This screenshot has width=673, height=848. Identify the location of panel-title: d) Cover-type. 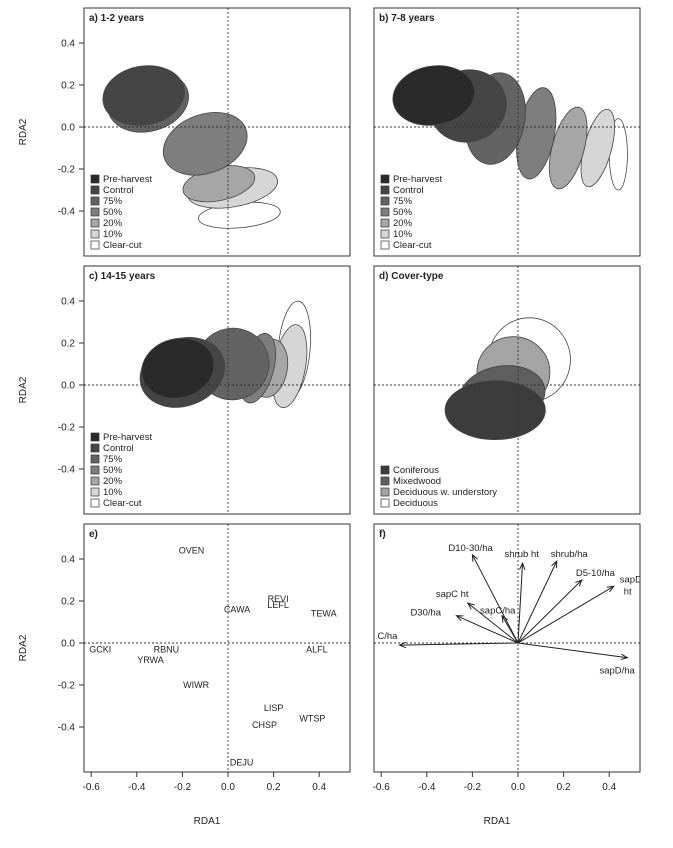
(411, 276).